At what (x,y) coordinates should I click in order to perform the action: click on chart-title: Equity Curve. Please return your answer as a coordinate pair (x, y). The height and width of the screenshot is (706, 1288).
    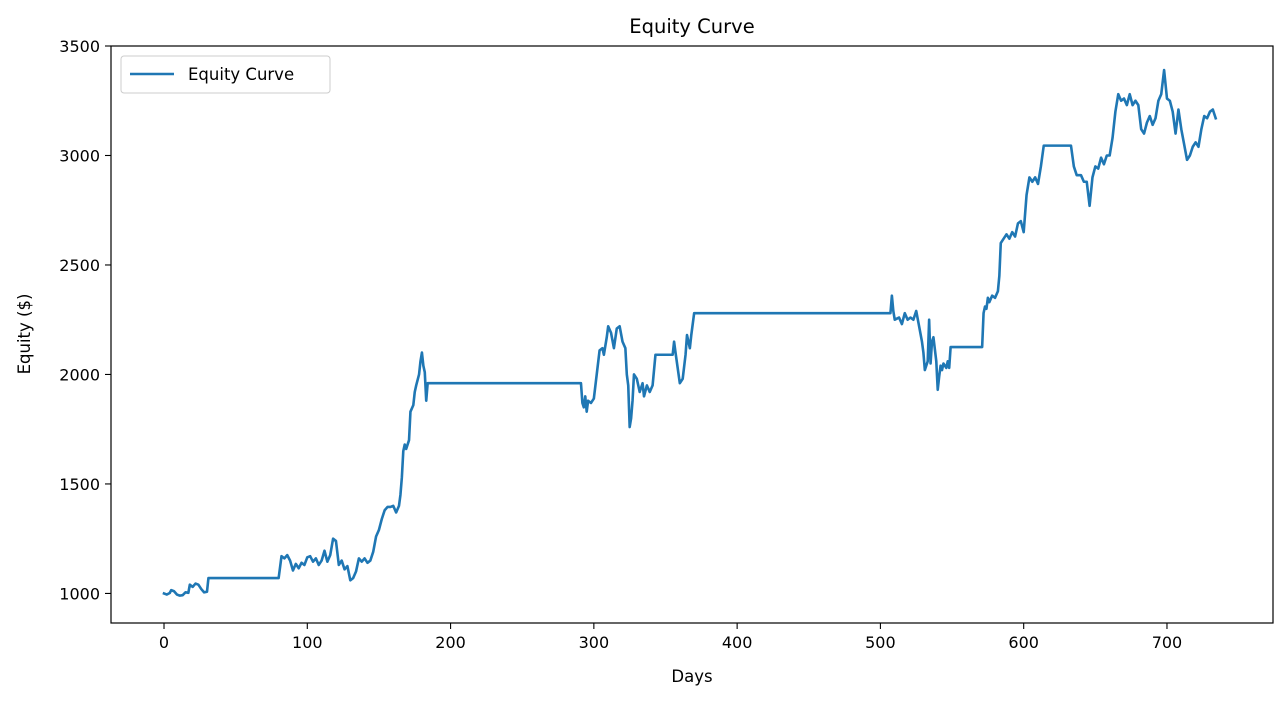
    Looking at the image, I should click on (691, 26).